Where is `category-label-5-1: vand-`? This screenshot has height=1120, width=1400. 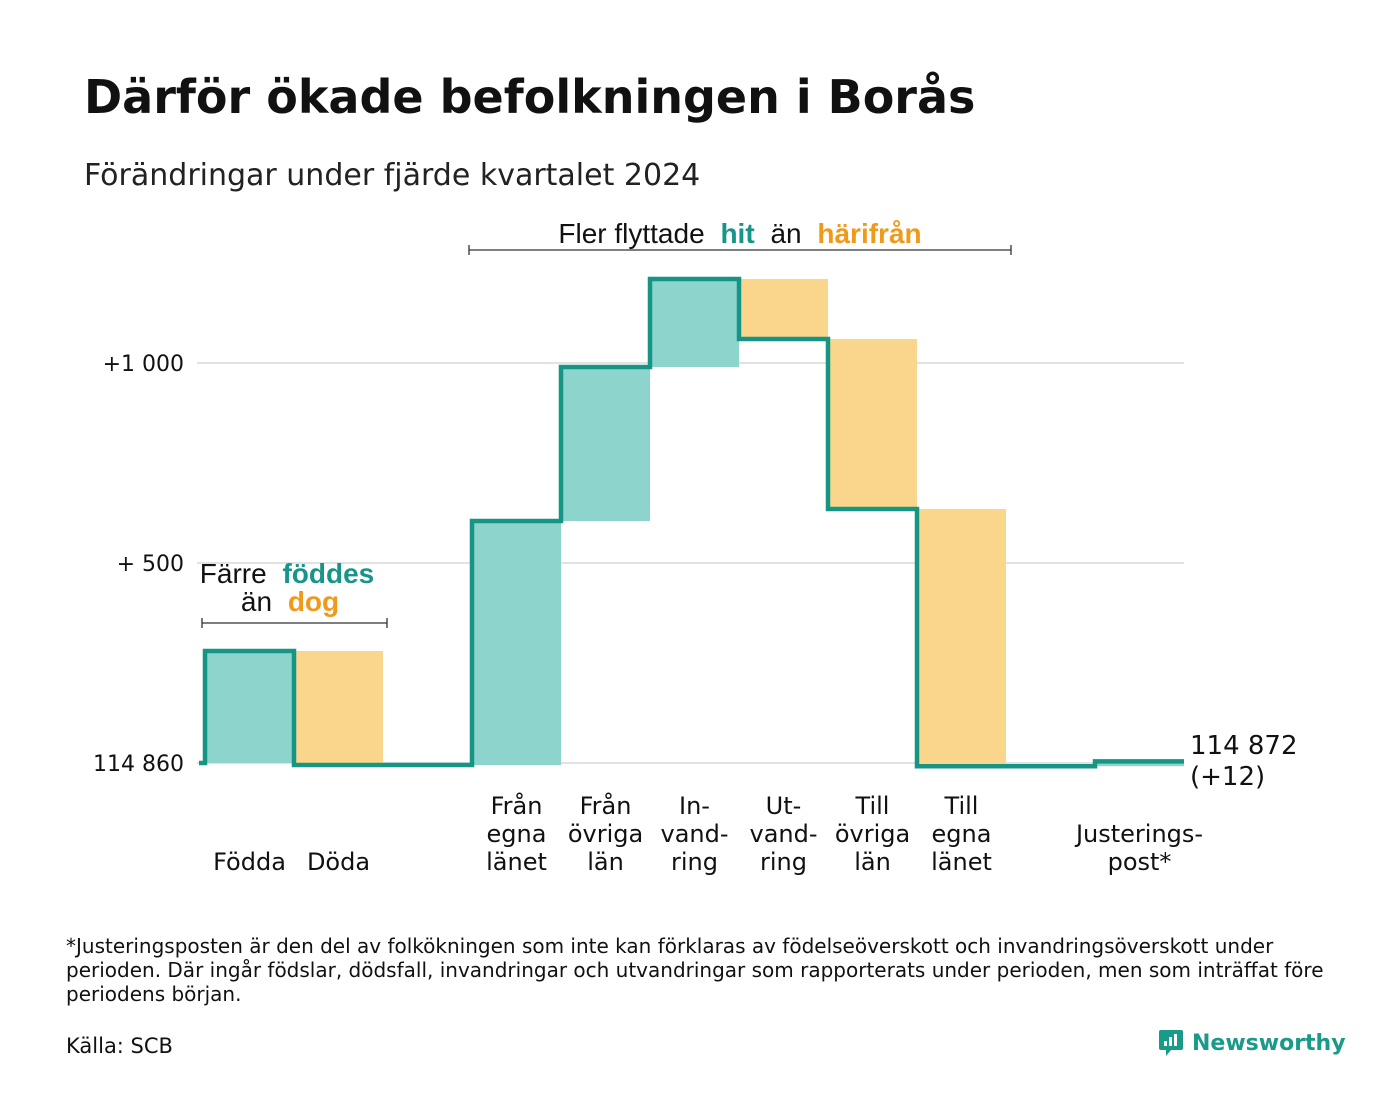 category-label-5-1: vand- is located at coordinates (783, 834).